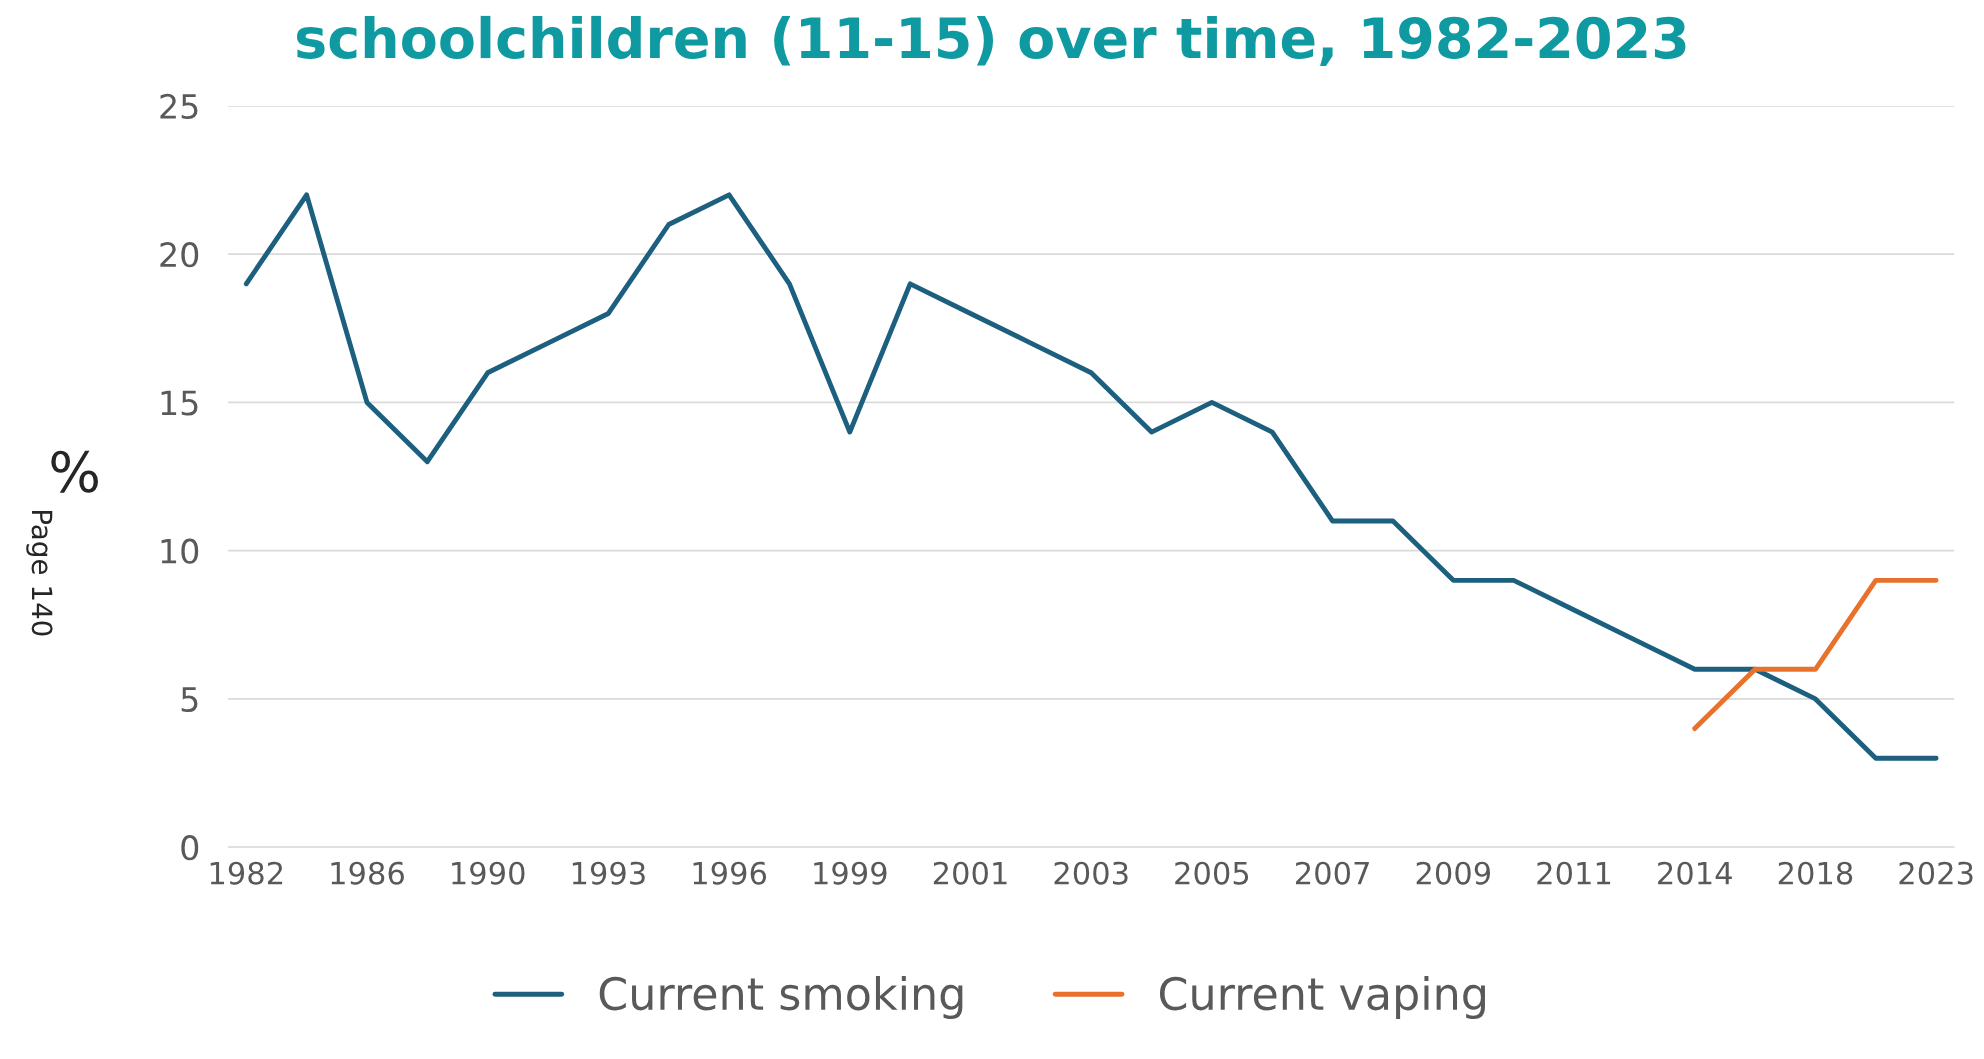  Describe the element at coordinates (991, 40) in the screenshot. I see `chart-title: schoolchildren (11-15) over time, 1982-2023` at that location.